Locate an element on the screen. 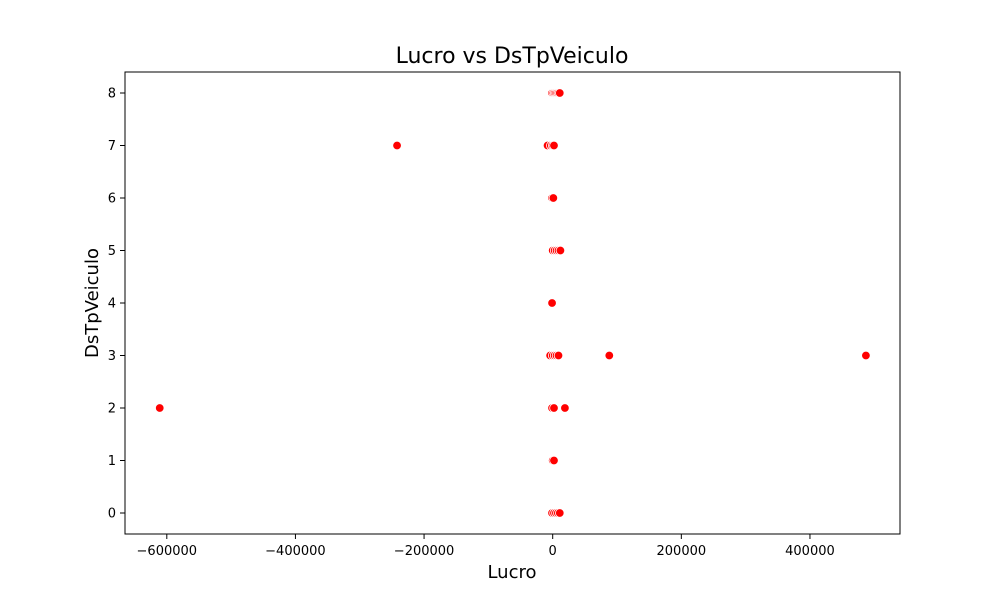 This screenshot has width=1000, height=600. x-tick-label: 200000 is located at coordinates (682, 551).